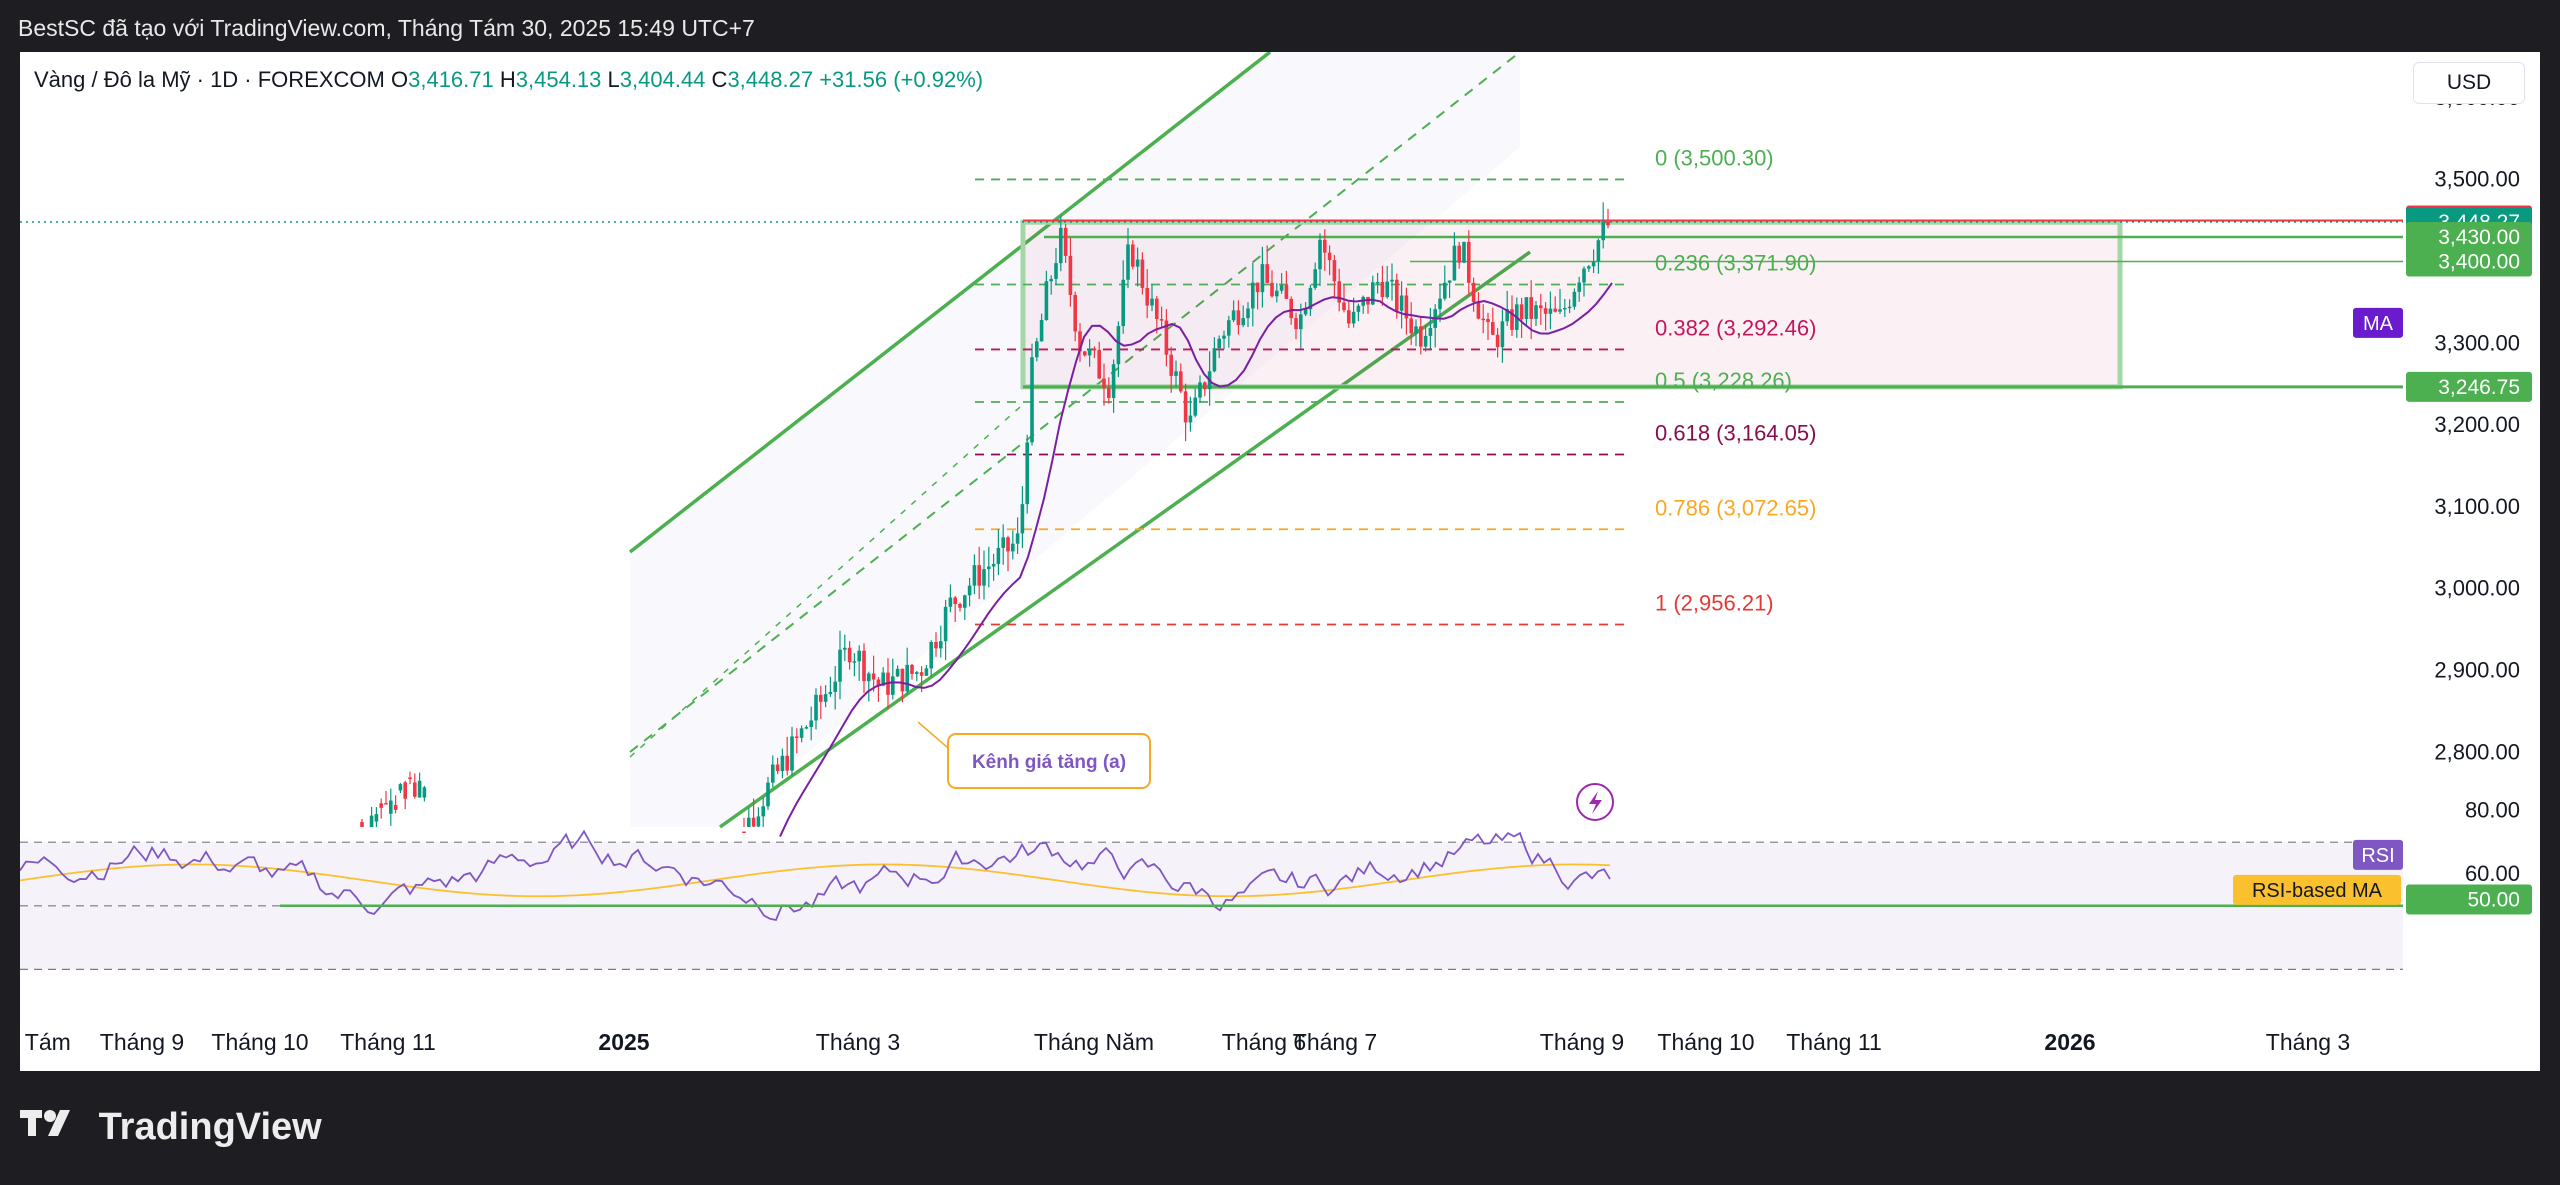 This screenshot has width=2560, height=1185. I want to click on open-label: O, so click(399, 79).